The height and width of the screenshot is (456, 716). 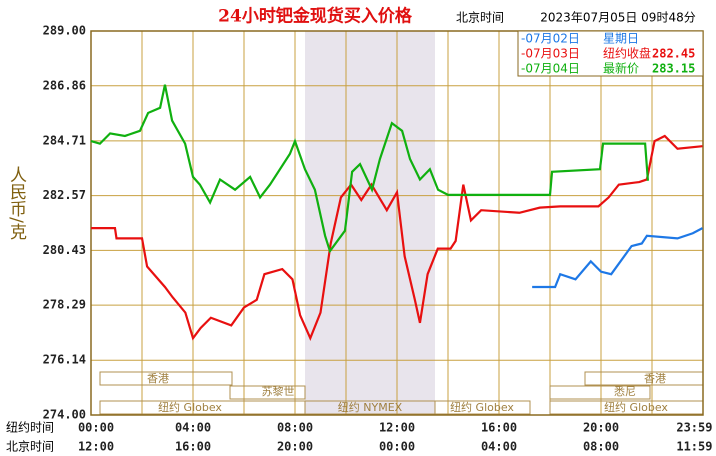 I want to click on legend-name: -07月03日, so click(x=550, y=54).